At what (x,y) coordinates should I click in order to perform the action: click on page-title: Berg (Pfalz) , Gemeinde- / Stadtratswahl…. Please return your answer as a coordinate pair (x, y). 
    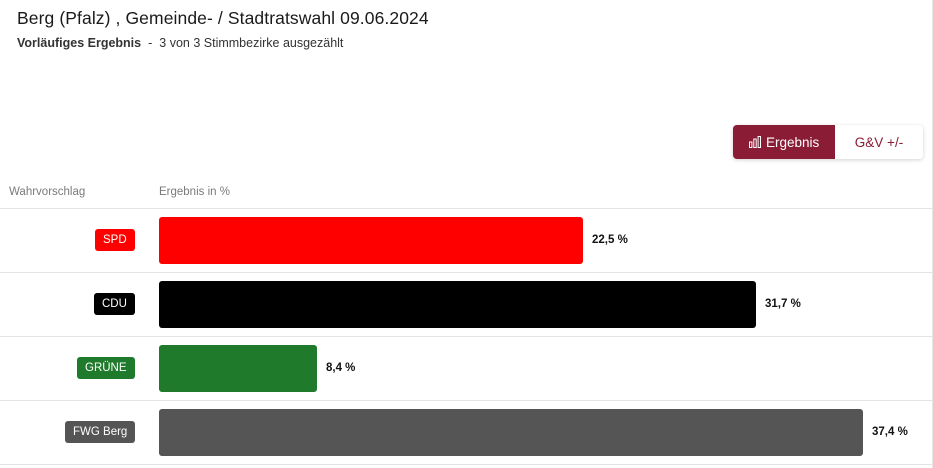
    Looking at the image, I should click on (223, 18).